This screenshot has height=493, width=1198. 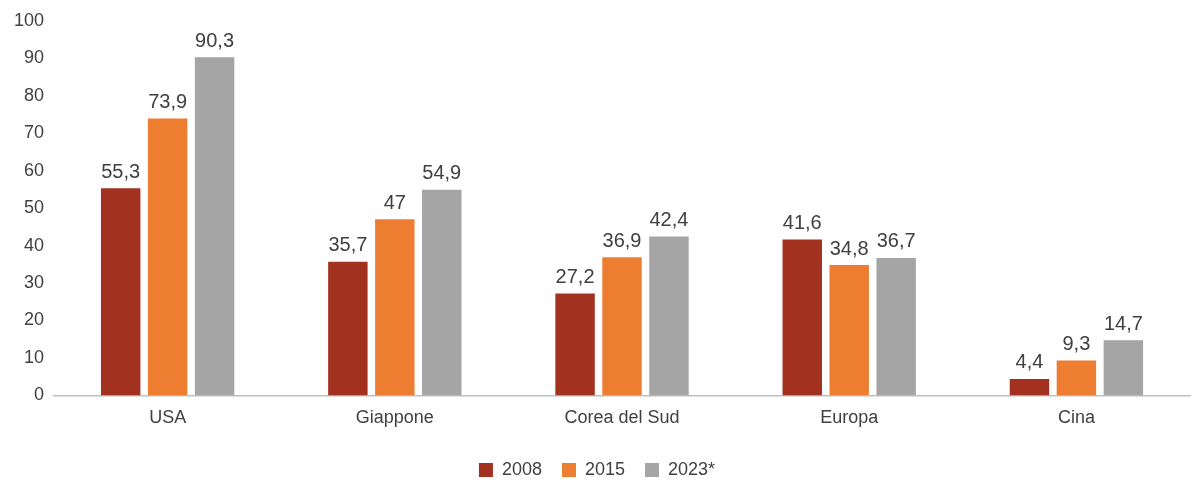 What do you see at coordinates (34, 169) in the screenshot?
I see `y-tick-label: 60` at bounding box center [34, 169].